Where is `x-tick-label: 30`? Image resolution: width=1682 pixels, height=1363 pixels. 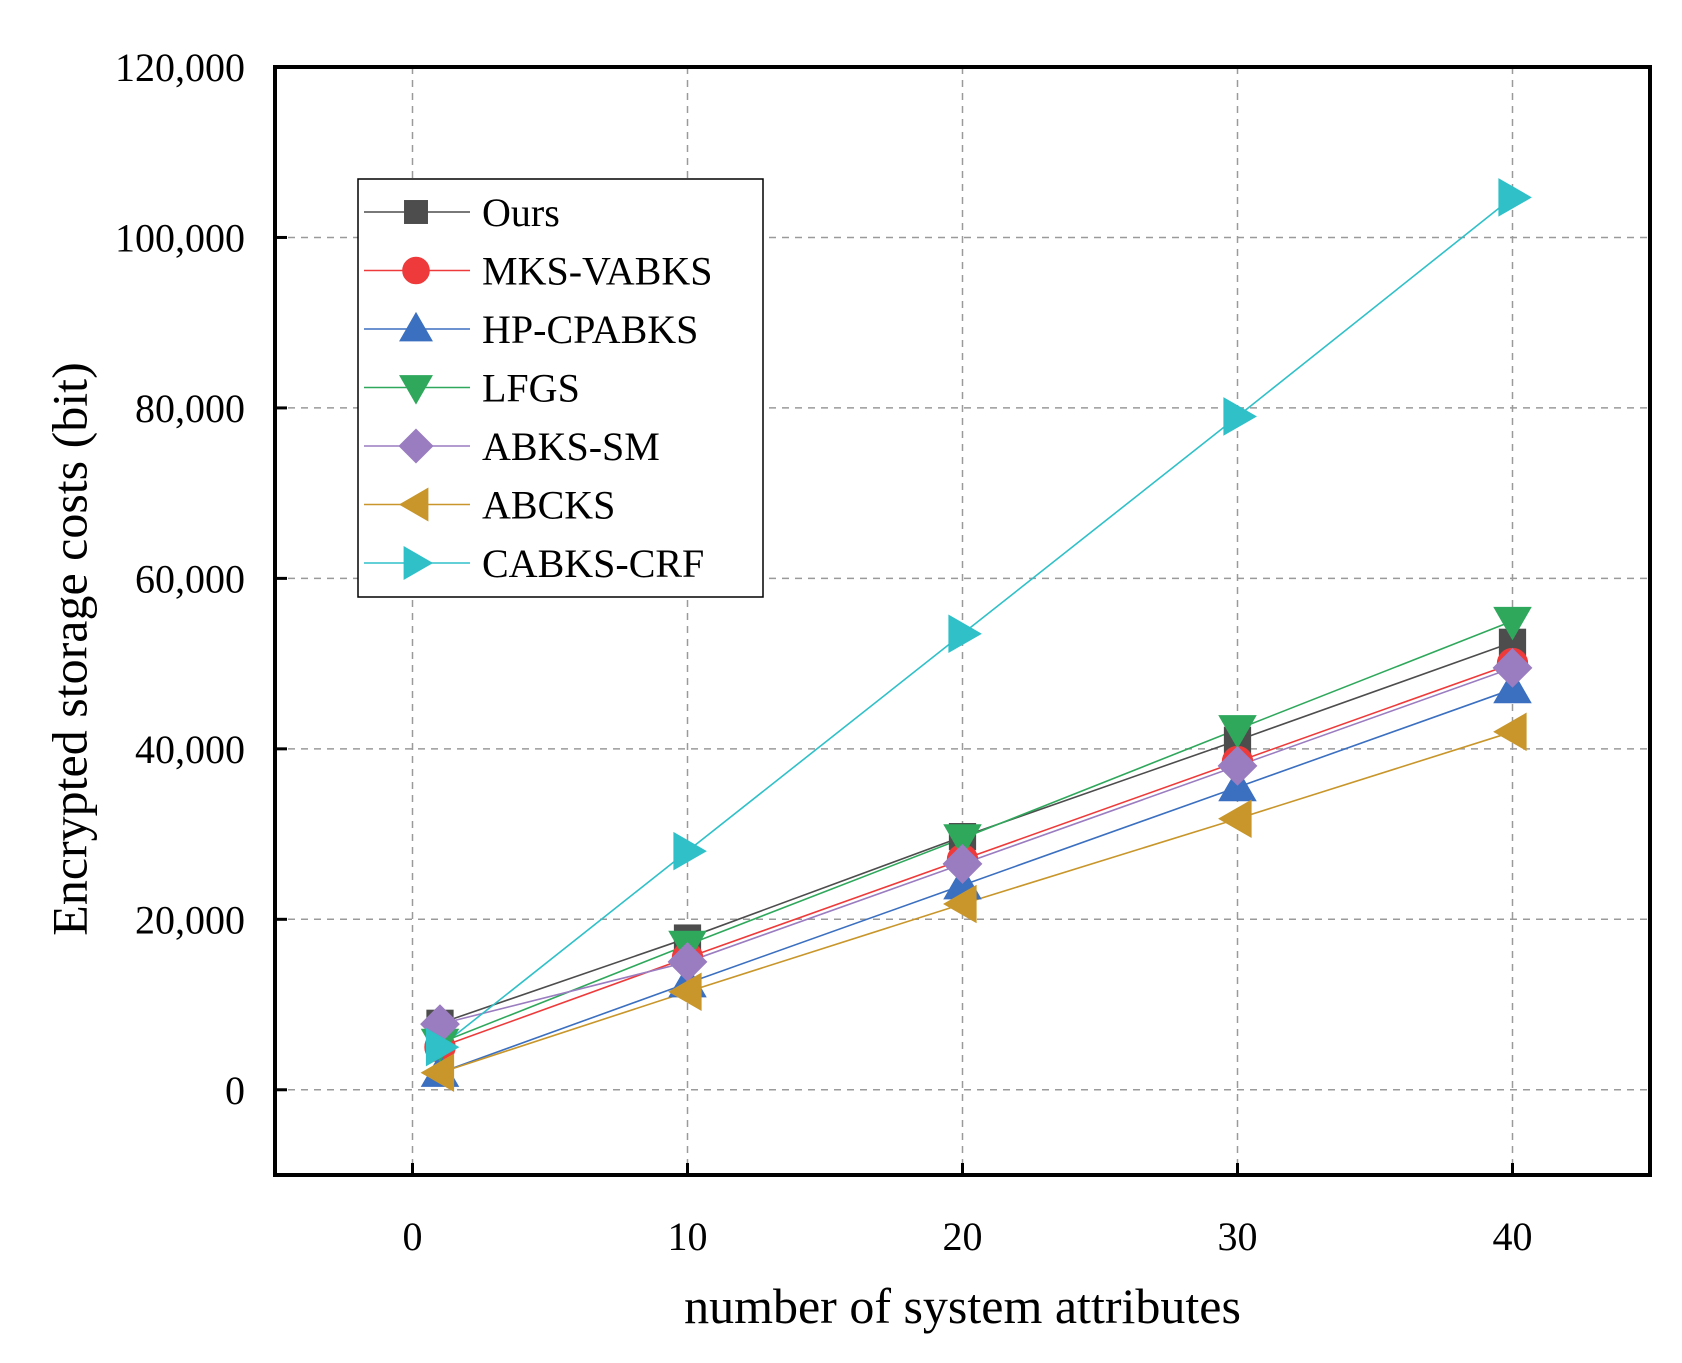
x-tick-label: 30 is located at coordinates (1238, 1236).